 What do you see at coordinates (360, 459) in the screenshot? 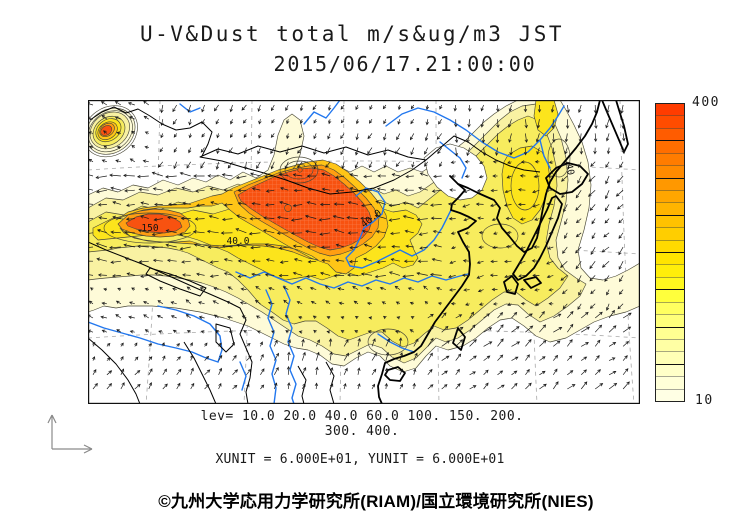
I see `vector-units-caption: XUNIT = 6.000E+01, YUNIT = 6.000E+01` at bounding box center [360, 459].